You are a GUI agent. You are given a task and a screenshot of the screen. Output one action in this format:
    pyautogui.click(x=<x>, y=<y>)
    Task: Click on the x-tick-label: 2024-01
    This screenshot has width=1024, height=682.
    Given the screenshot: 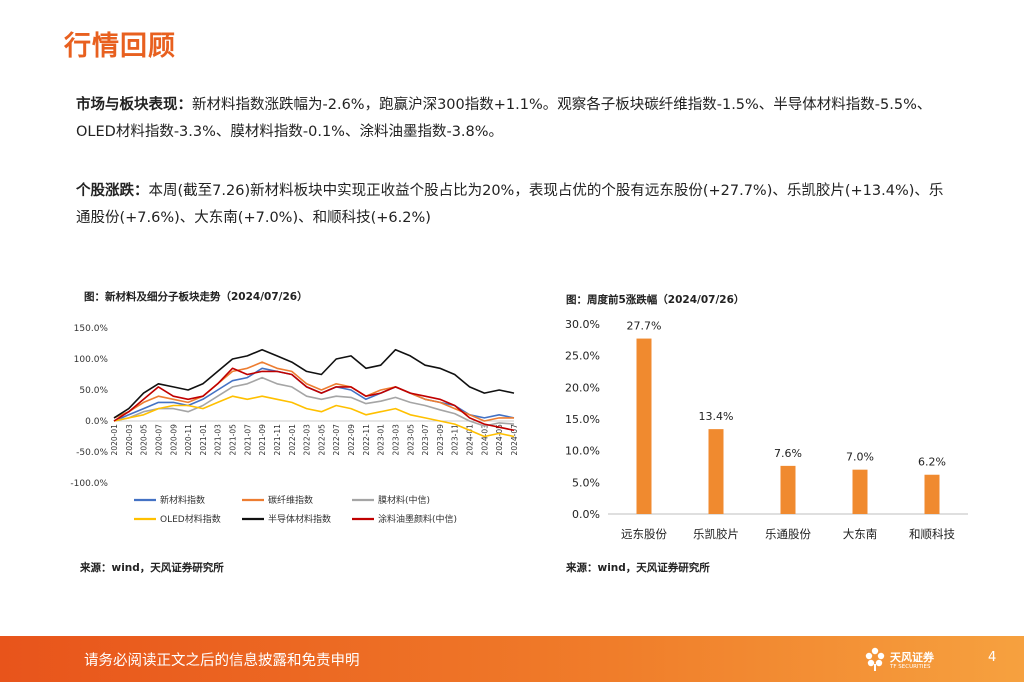 What is the action you would take?
    pyautogui.click(x=470, y=440)
    